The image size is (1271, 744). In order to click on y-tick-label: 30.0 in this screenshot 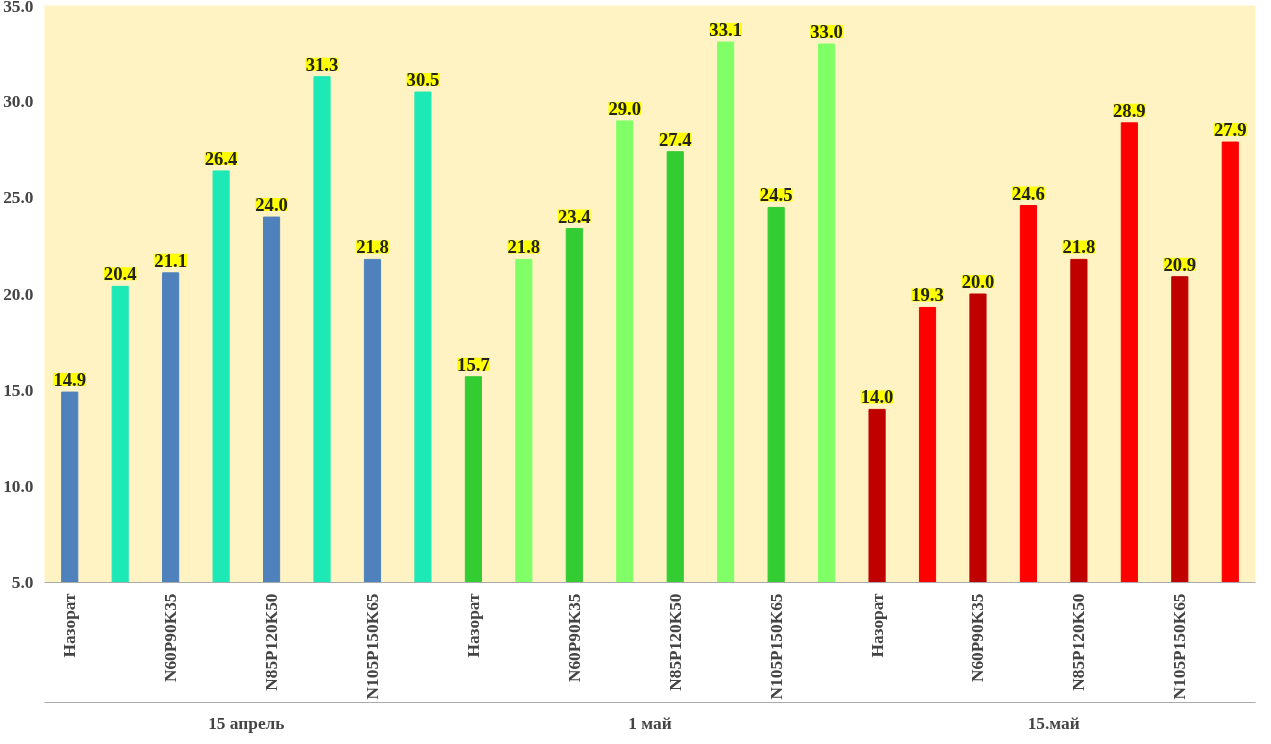, I will do `click(18, 102)`.